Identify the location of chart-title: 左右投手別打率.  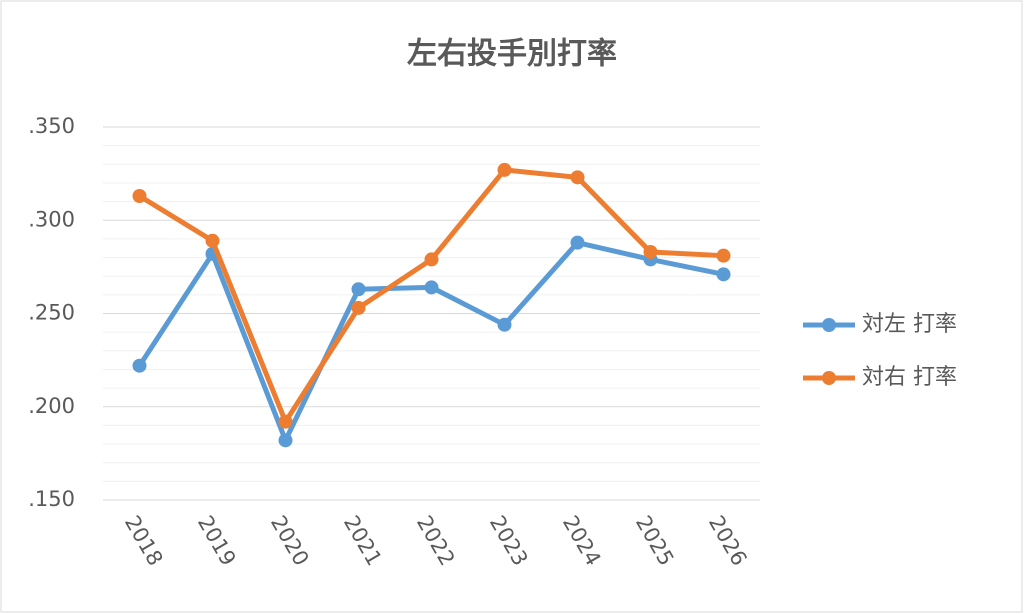
(512, 54).